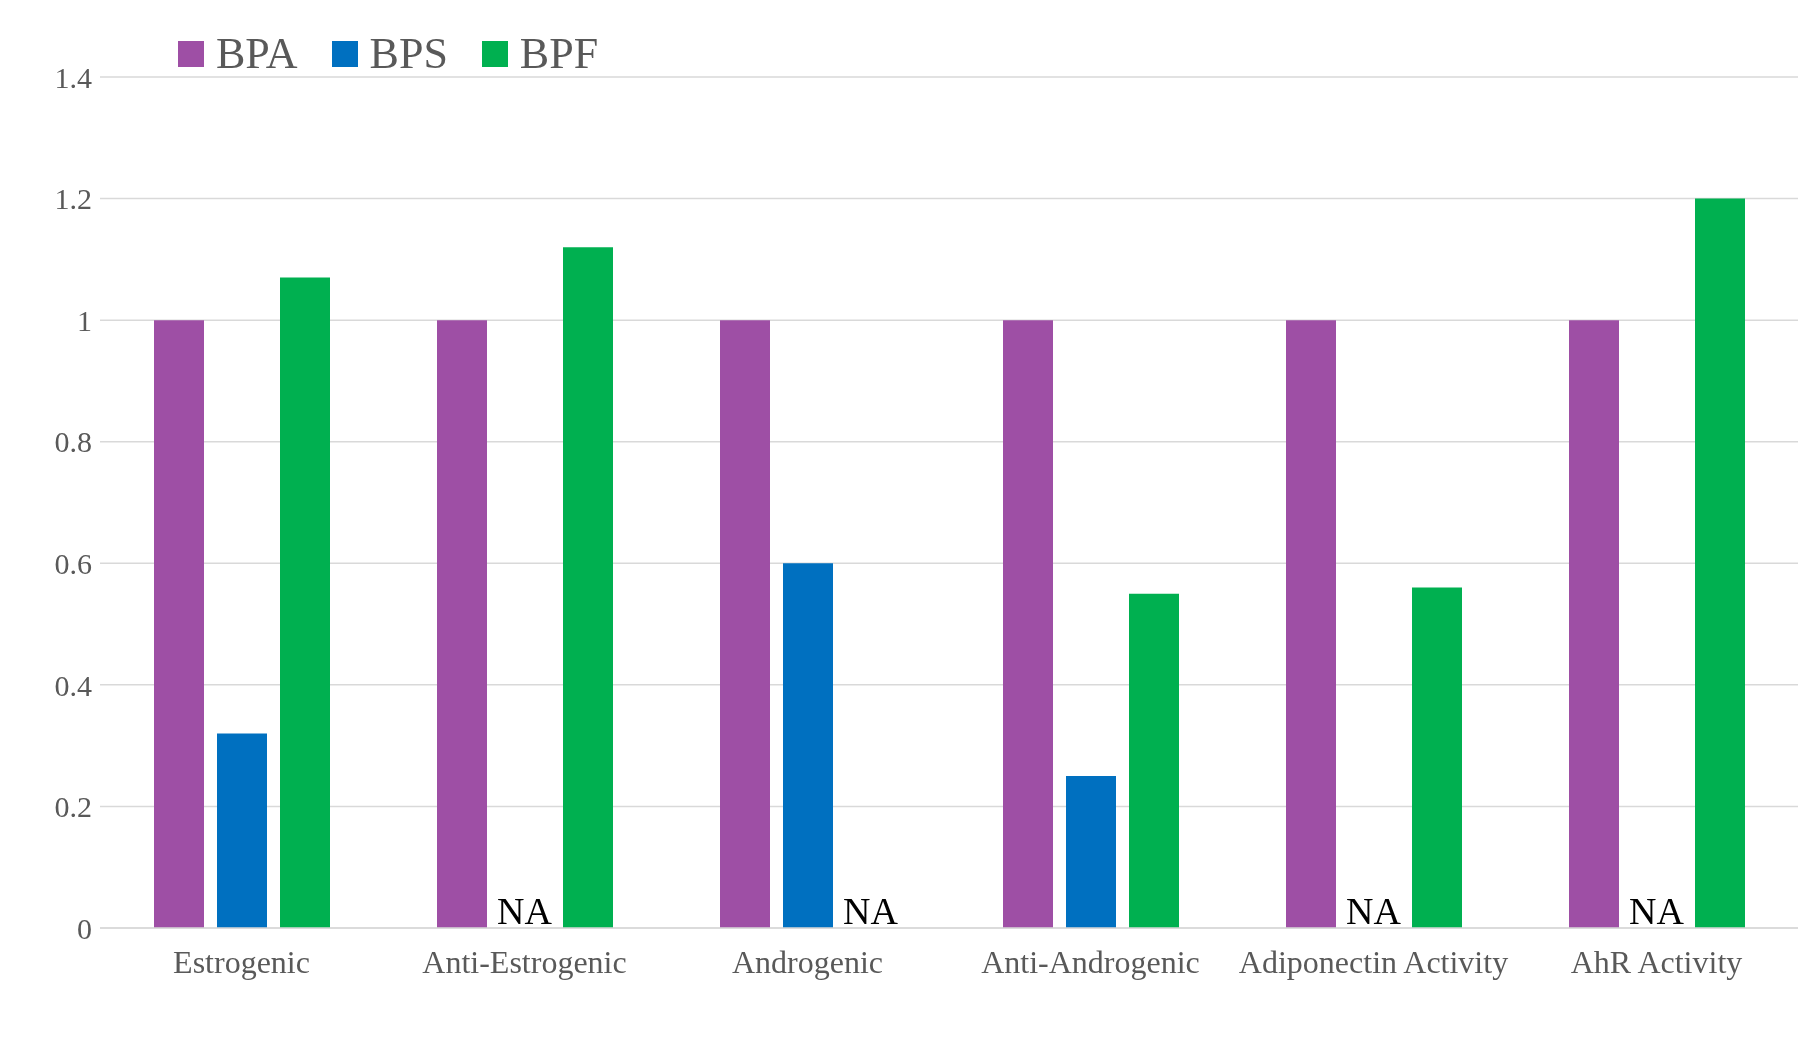 Image resolution: width=1812 pixels, height=1058 pixels. What do you see at coordinates (807, 961) in the screenshot?
I see `x-tick-label: Androgenic` at bounding box center [807, 961].